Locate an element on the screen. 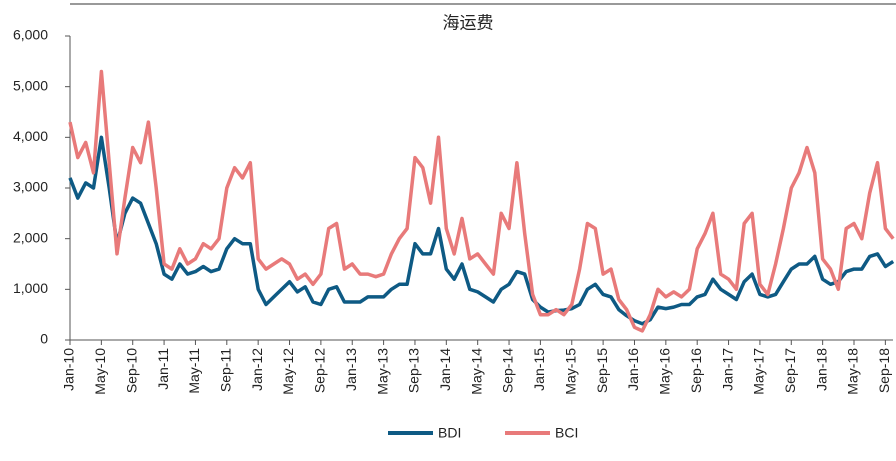  x-tick-label: May-17 is located at coordinates (759, 371).